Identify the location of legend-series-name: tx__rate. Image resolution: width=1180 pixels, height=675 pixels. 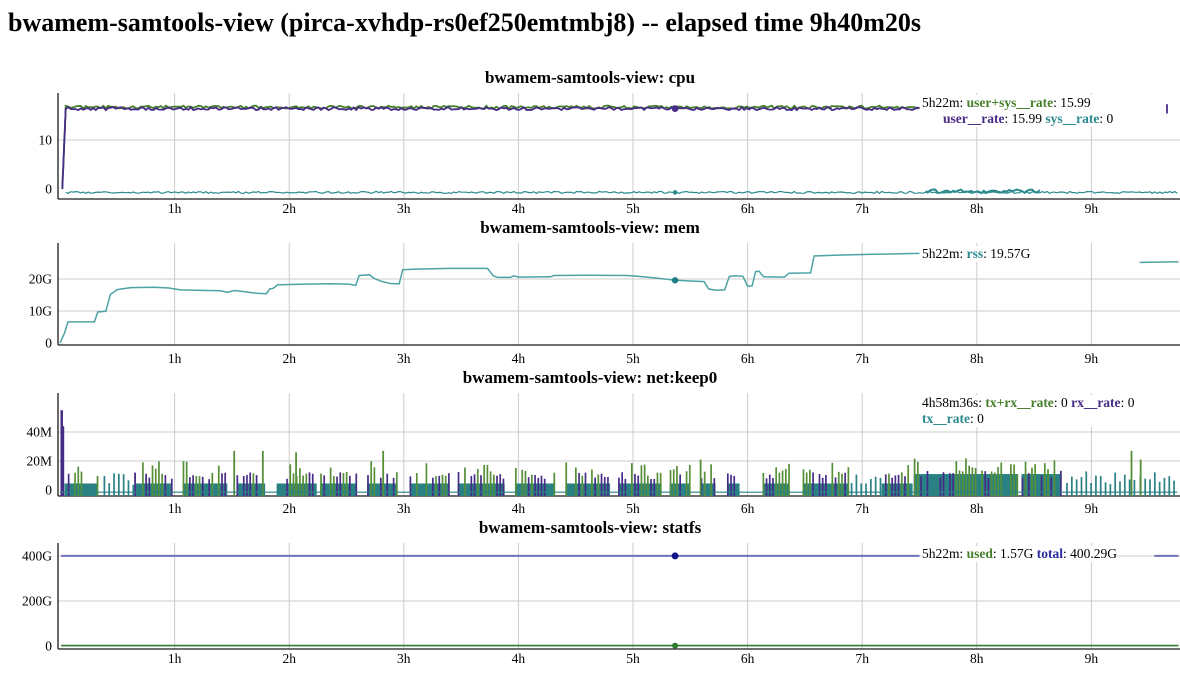
(946, 418).